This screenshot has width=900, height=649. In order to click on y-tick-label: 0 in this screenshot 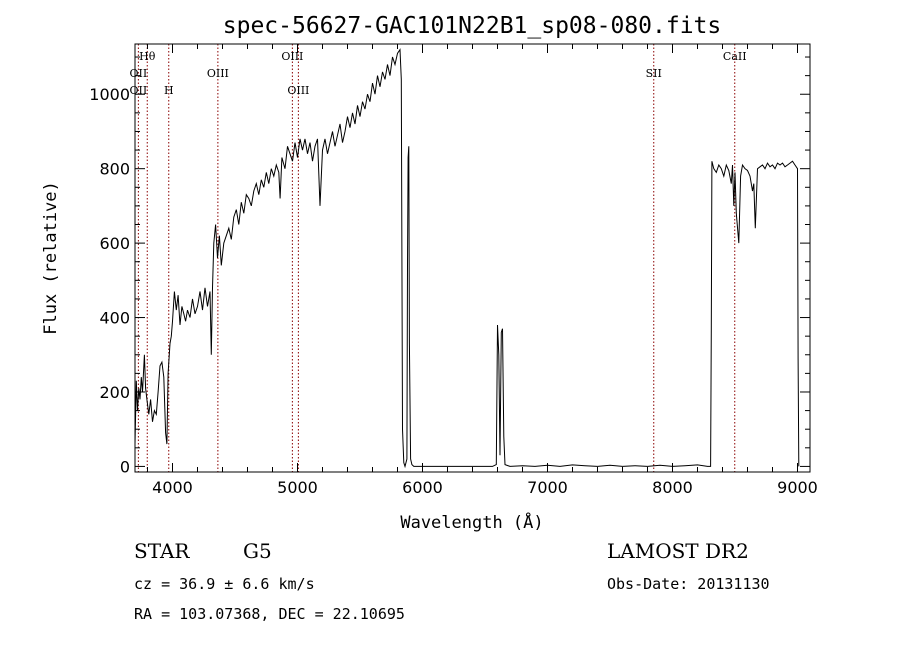, I will do `click(125, 466)`.